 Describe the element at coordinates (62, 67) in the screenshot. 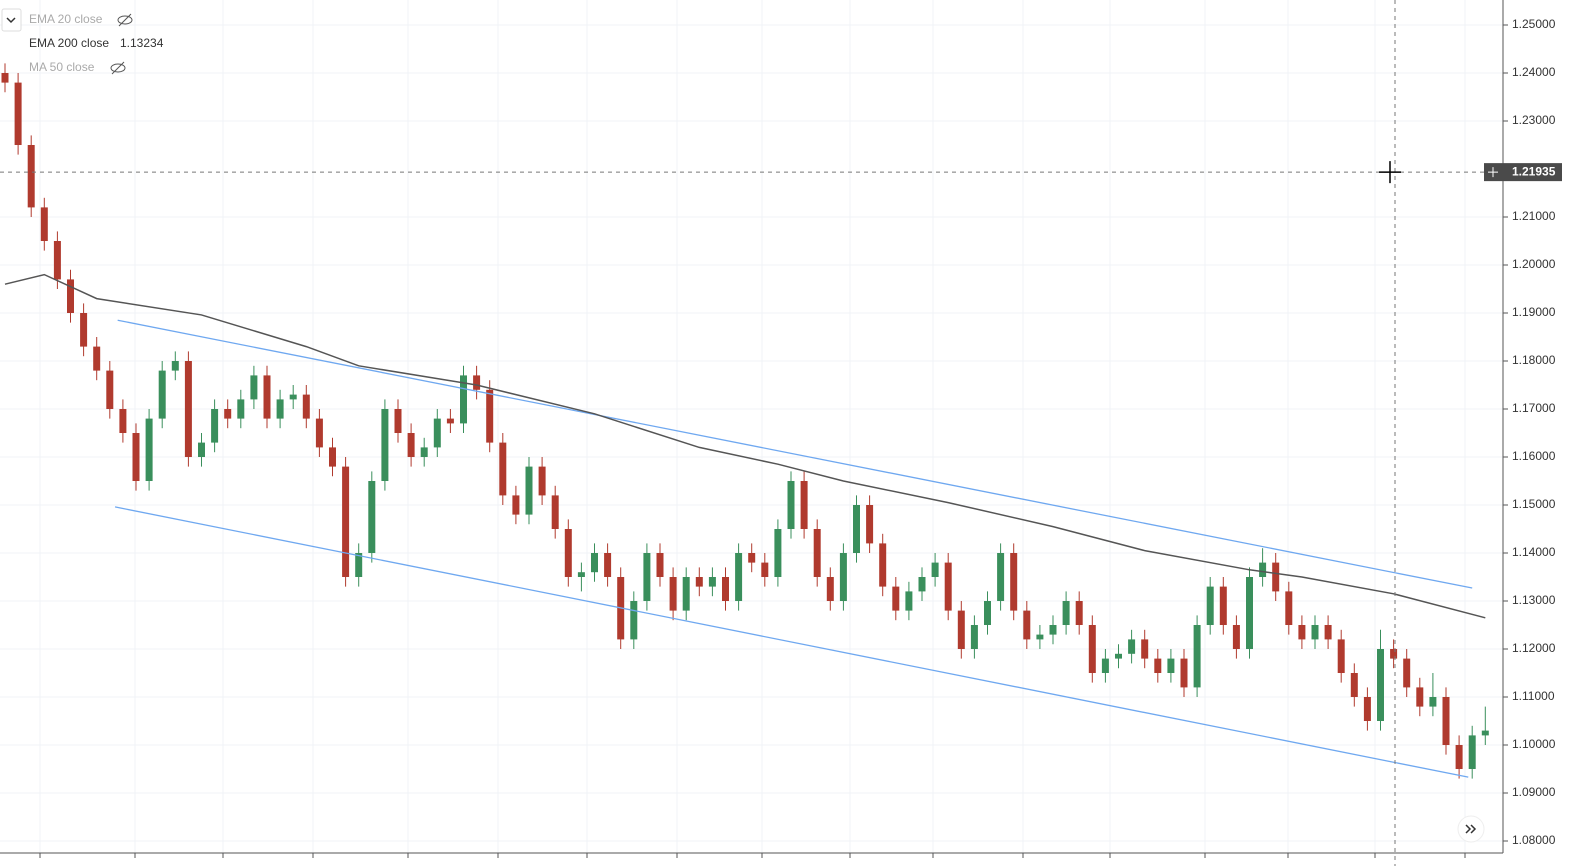

I see `legend-label: MA 50 close` at that location.